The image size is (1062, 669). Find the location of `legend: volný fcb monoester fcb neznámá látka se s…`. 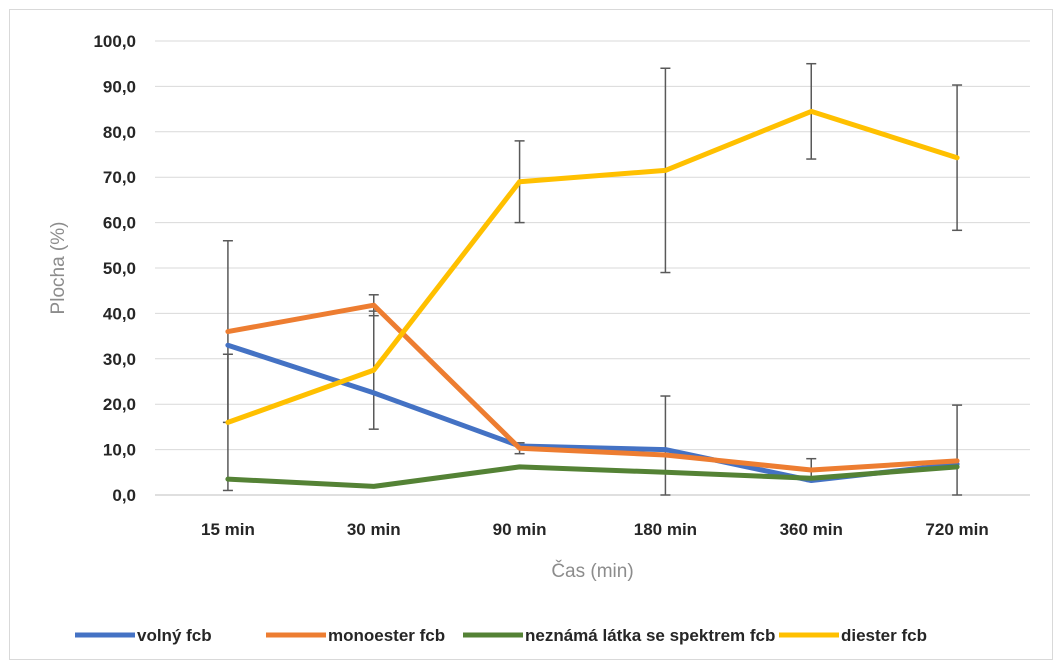

legend: volný fcb monoester fcb neznámá látka se s… is located at coordinates (501, 635).